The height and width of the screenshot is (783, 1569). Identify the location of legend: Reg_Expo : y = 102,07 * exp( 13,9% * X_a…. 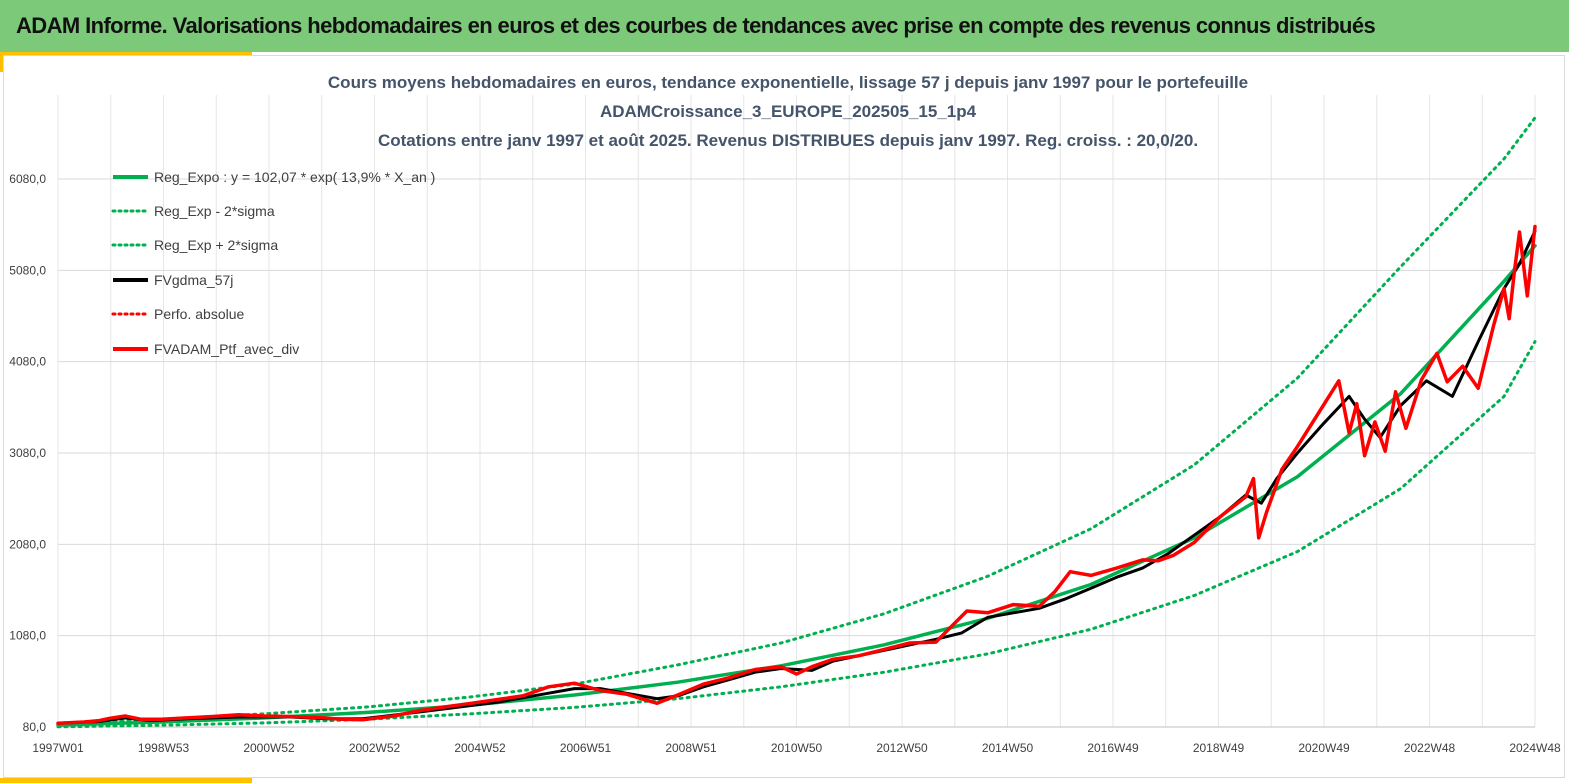
(273, 263).